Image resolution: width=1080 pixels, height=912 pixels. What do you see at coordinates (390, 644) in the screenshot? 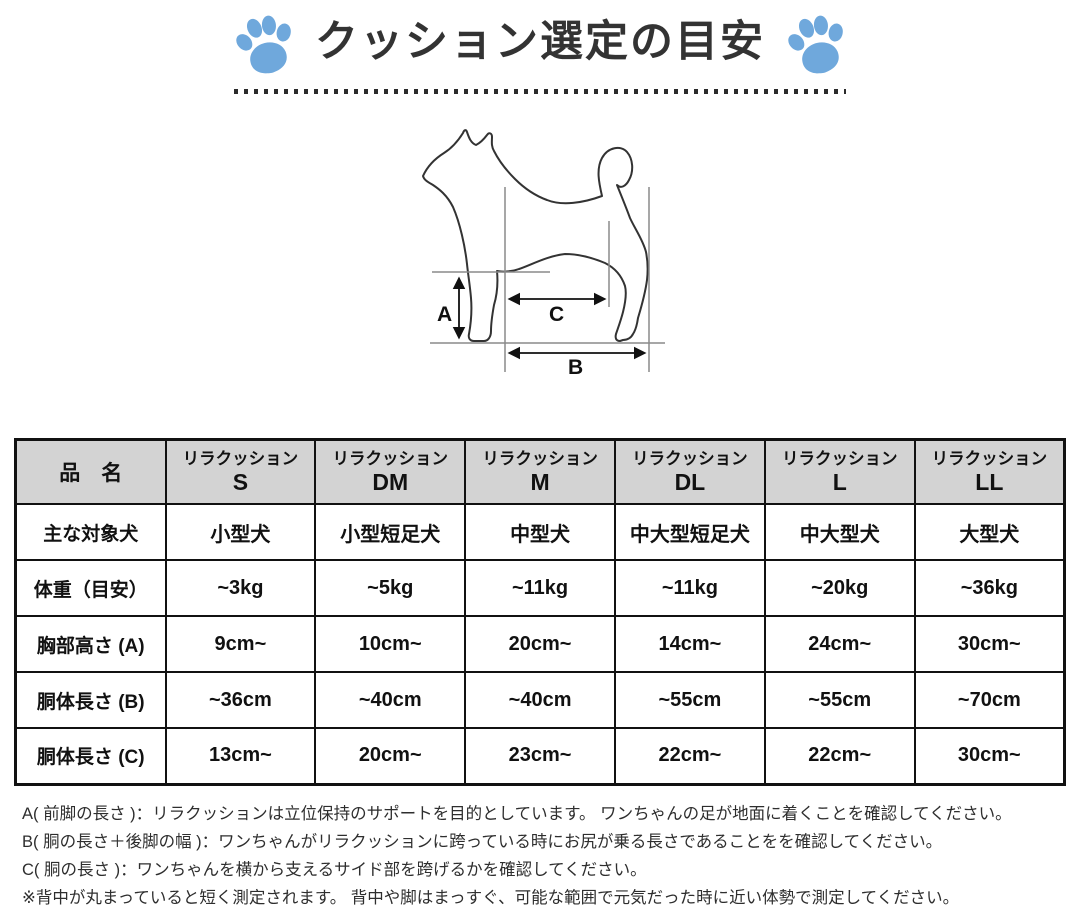
I see `table-cell: 10cm~` at bounding box center [390, 644].